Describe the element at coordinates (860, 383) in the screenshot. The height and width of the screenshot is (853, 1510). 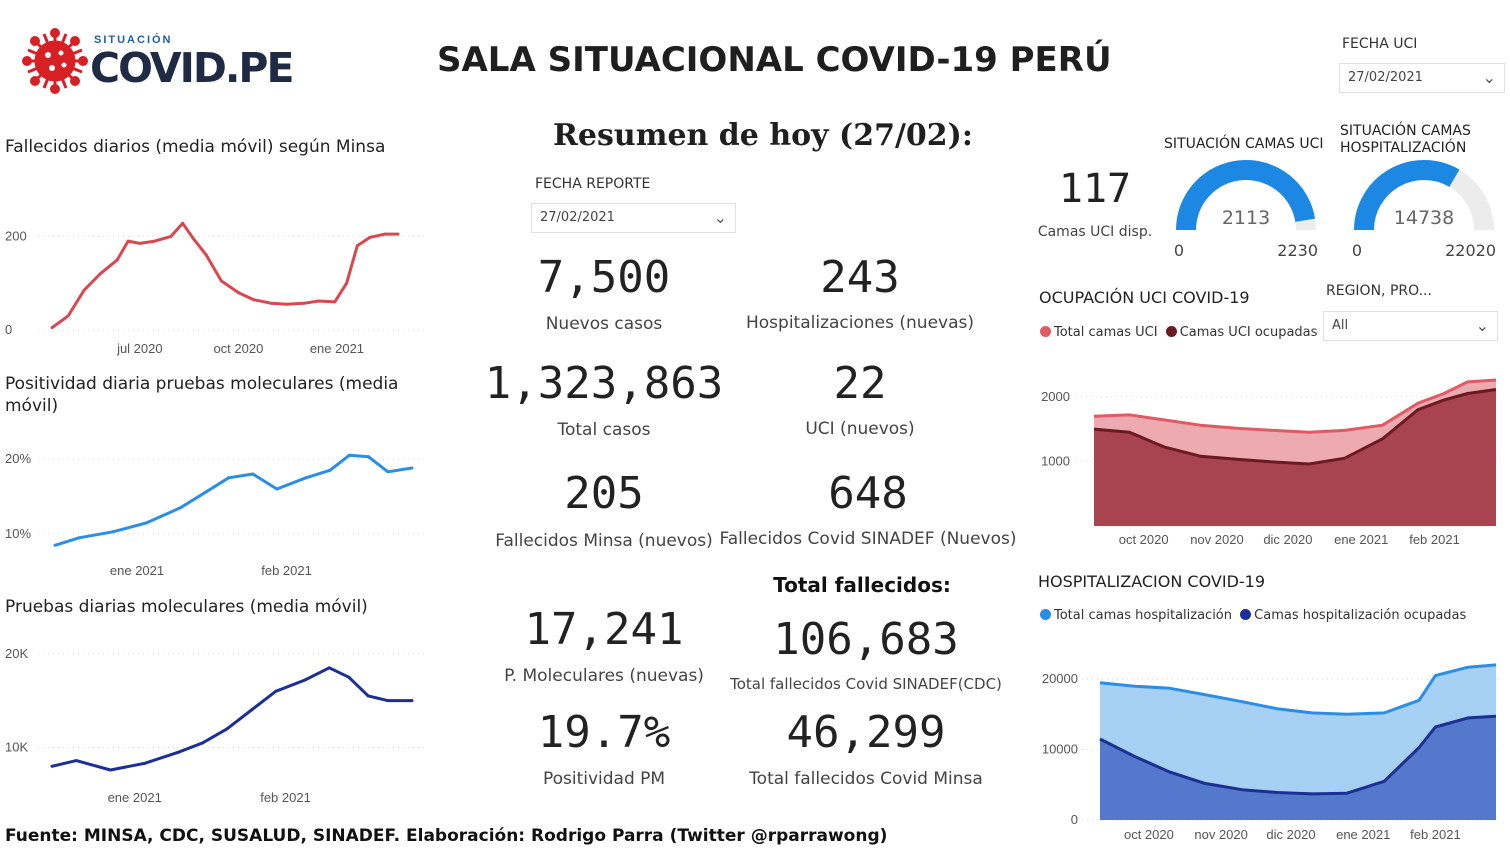
I see `kpi-uci-value: 22` at that location.